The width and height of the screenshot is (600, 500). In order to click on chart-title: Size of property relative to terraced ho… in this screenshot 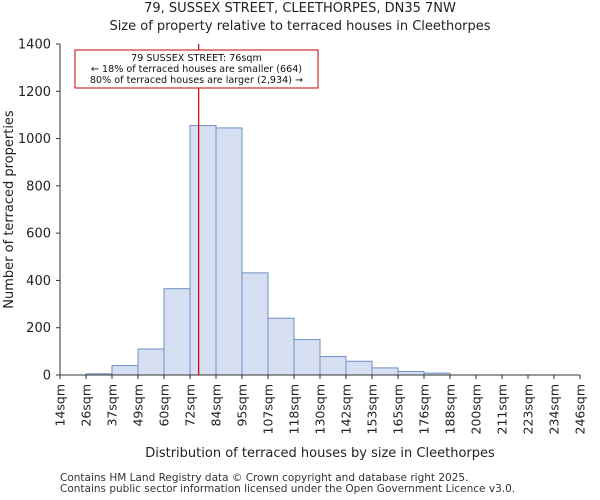, I will do `click(300, 26)`.